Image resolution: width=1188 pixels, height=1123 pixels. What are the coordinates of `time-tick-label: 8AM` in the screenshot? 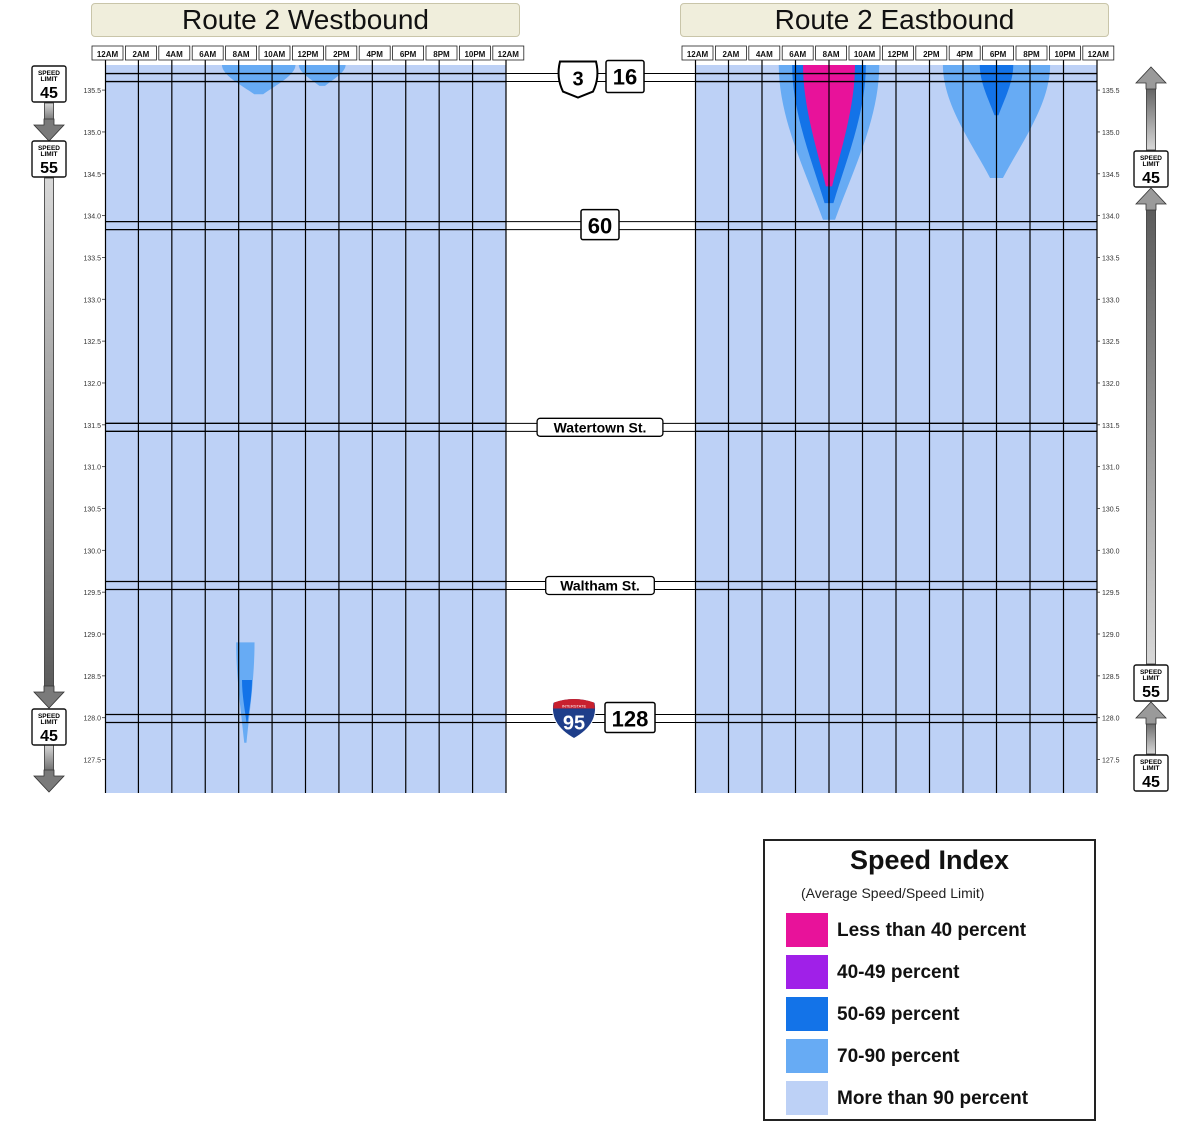 It's located at (831, 54).